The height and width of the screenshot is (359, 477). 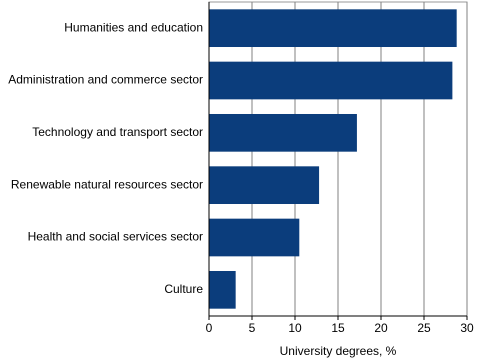 I want to click on y-tick-label: Humanities and education, so click(x=133, y=27).